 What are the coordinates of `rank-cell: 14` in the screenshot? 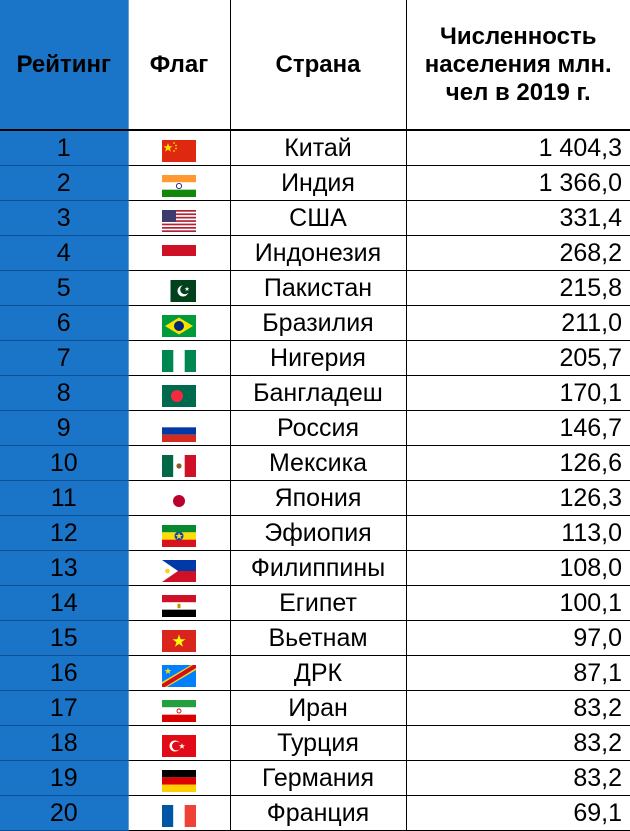 It's located at (64, 603).